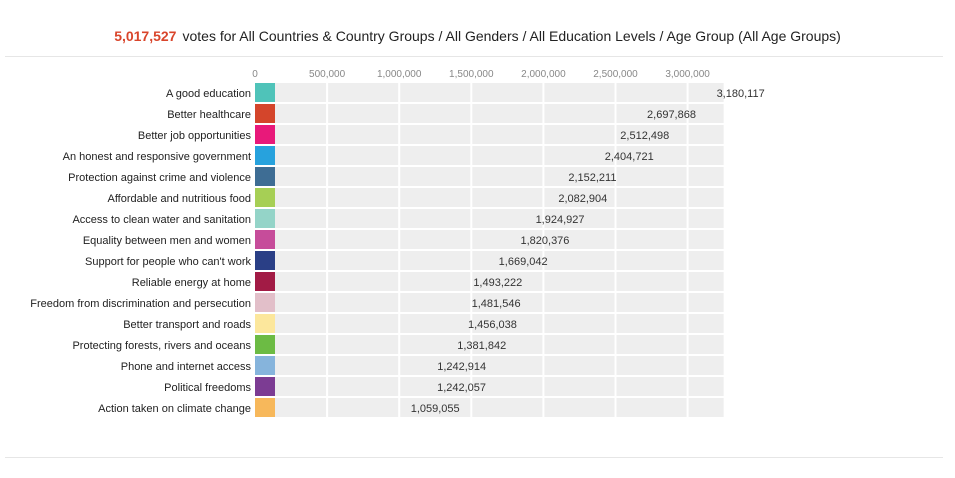  What do you see at coordinates (161, 346) in the screenshot?
I see `category-label: Protecting forests, rivers and oceans` at bounding box center [161, 346].